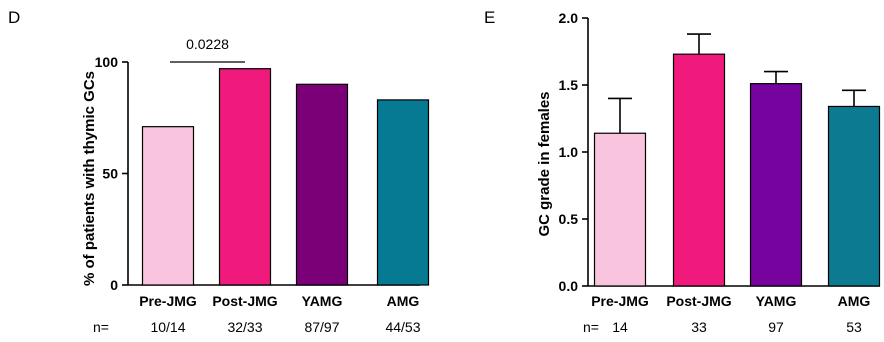 The width and height of the screenshot is (884, 342). Describe the element at coordinates (620, 327) in the screenshot. I see `n-count-label: 14` at that location.